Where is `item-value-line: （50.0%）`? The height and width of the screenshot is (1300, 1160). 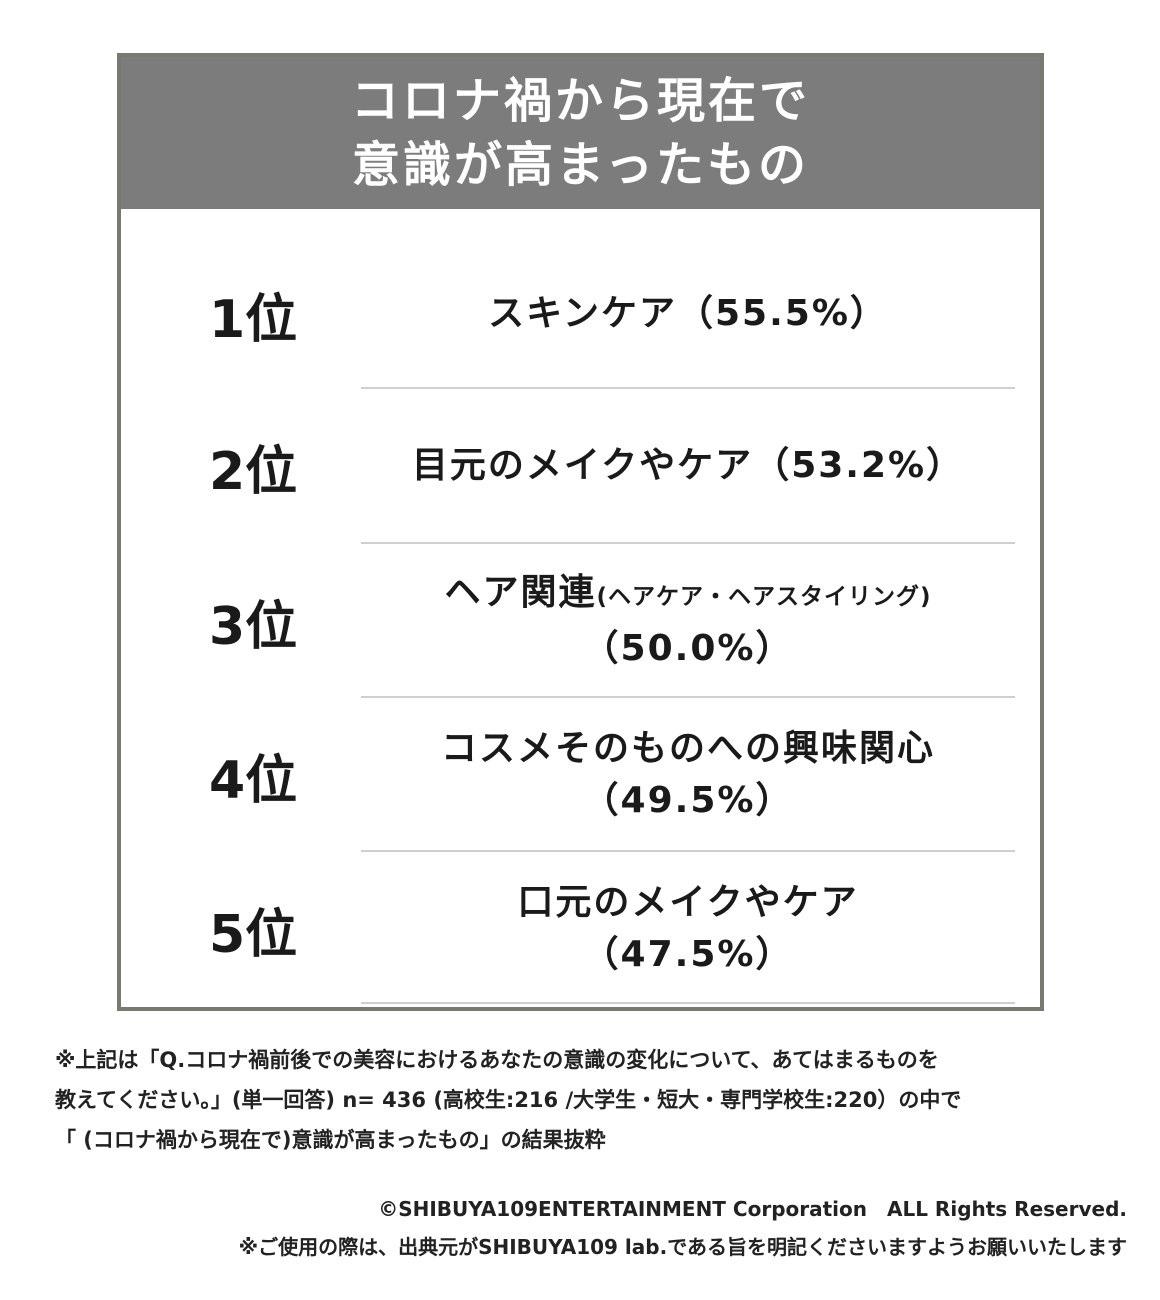 item-value-line: （50.0%） is located at coordinates (688, 649).